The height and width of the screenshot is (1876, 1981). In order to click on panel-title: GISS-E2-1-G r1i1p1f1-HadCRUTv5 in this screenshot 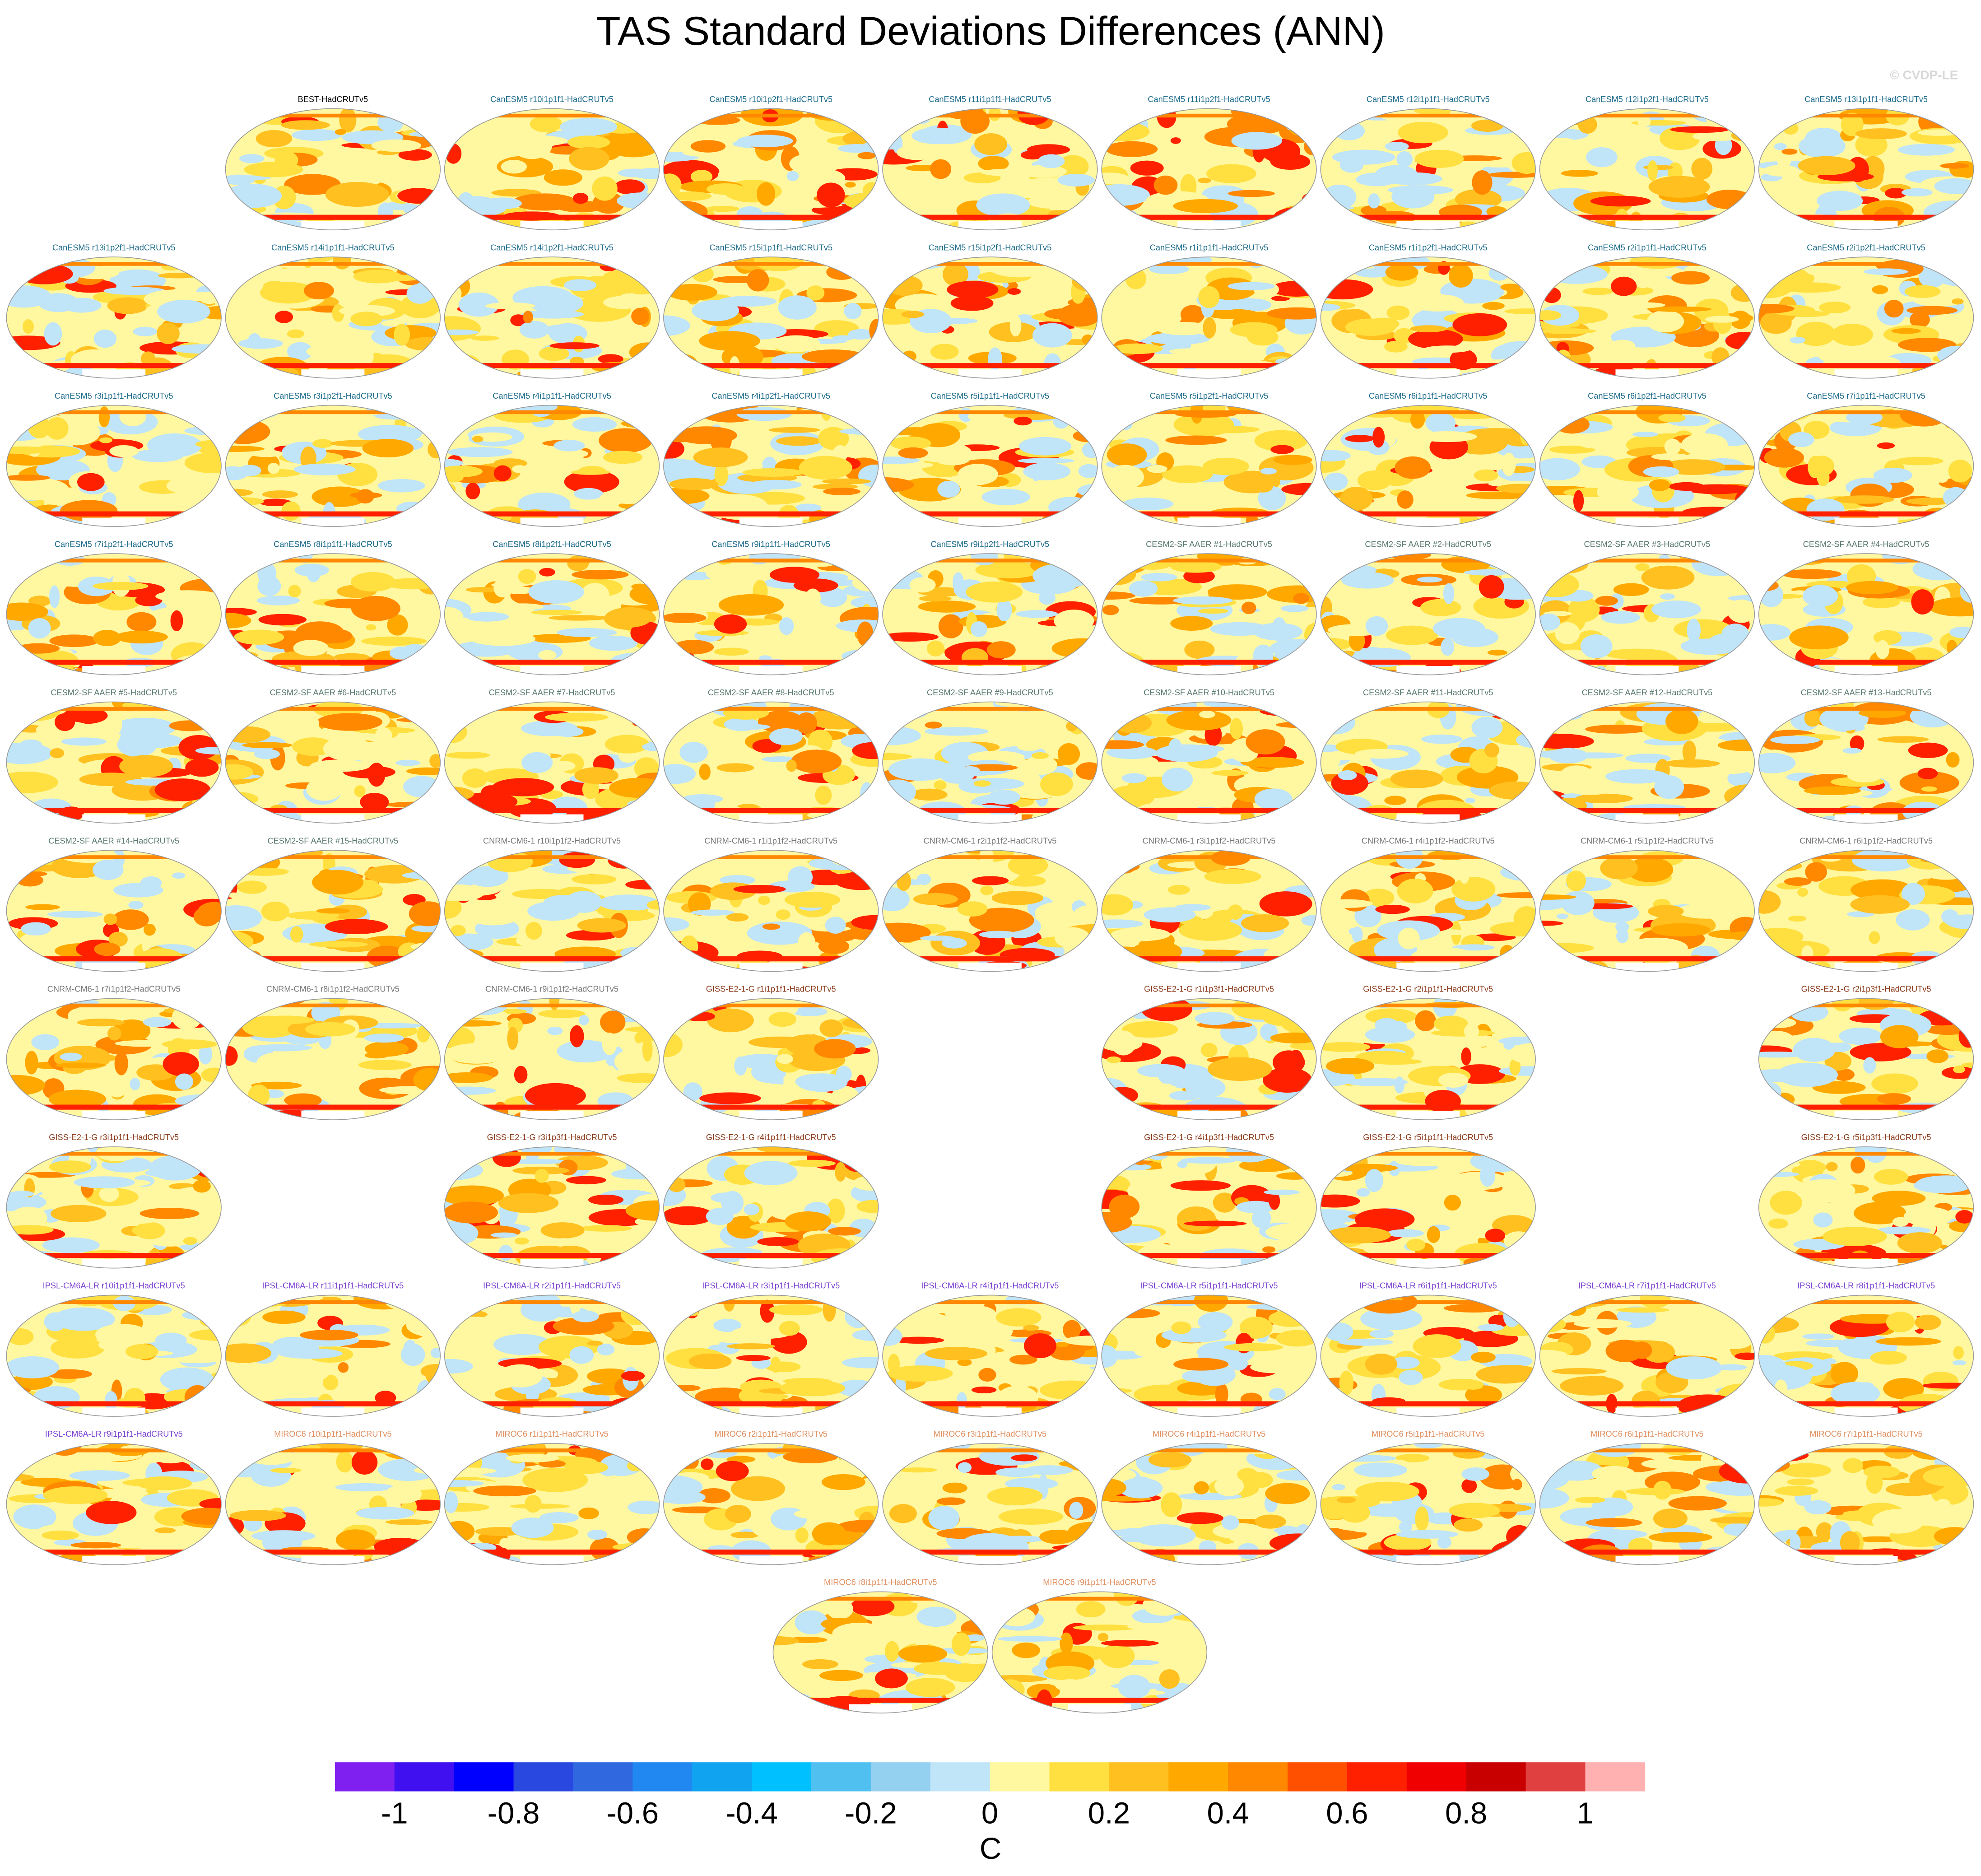, I will do `click(771, 989)`.